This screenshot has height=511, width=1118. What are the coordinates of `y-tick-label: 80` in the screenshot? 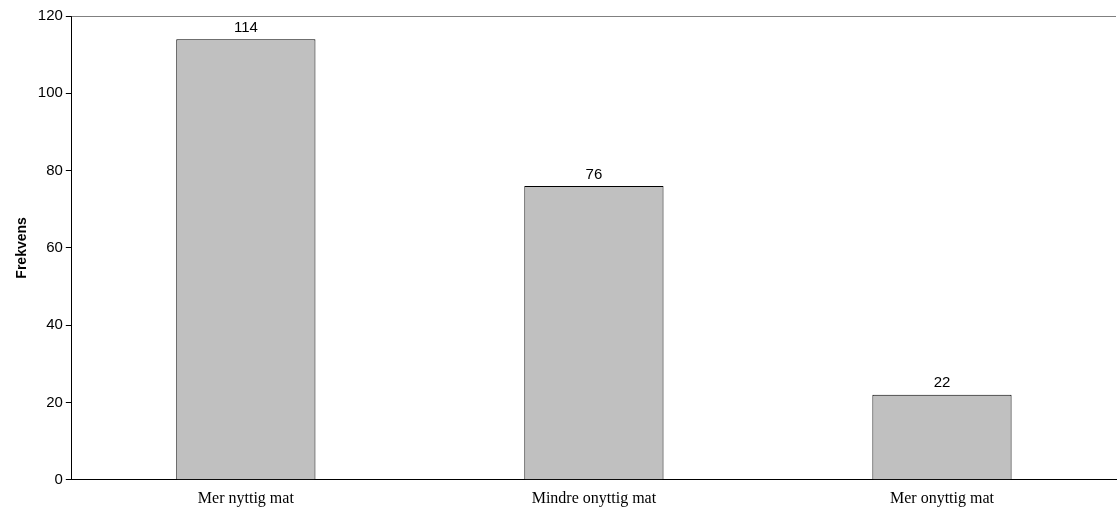 It's located at (54, 169).